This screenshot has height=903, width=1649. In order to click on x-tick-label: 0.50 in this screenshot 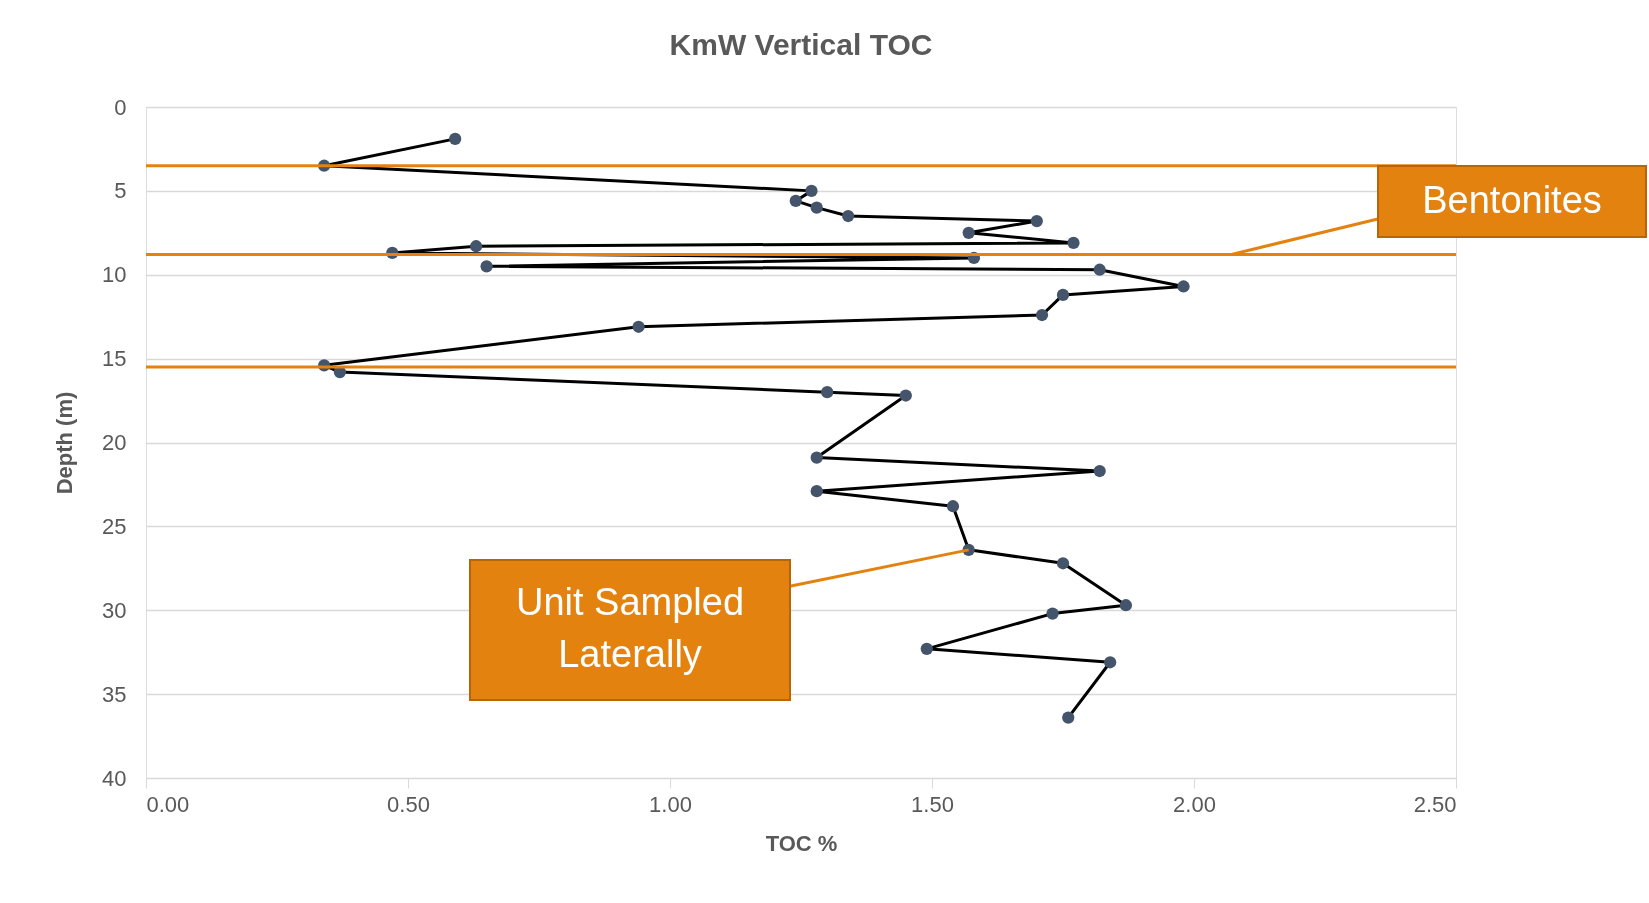, I will do `click(408, 804)`.